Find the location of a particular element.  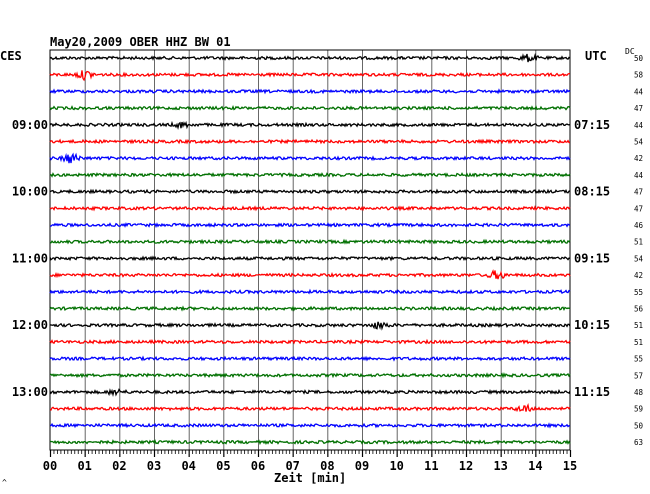

x-tick-label: 02 is located at coordinates (119, 466).